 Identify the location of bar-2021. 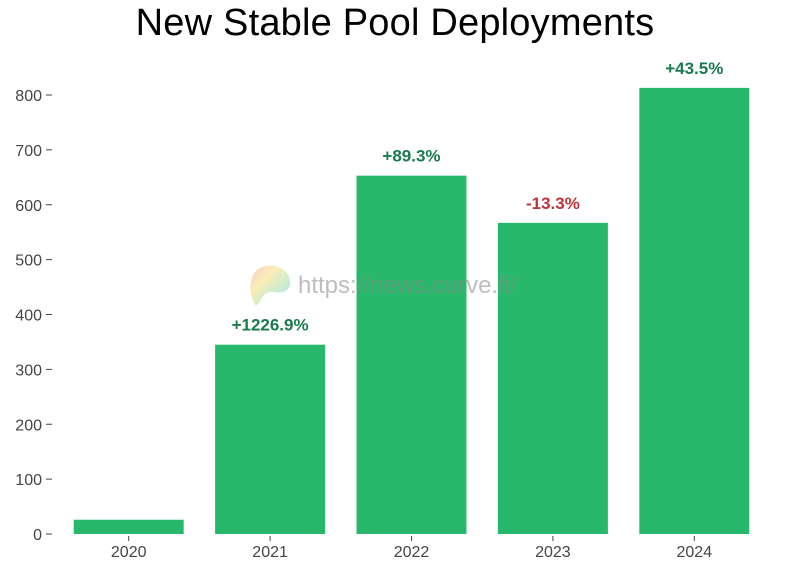
(270, 439).